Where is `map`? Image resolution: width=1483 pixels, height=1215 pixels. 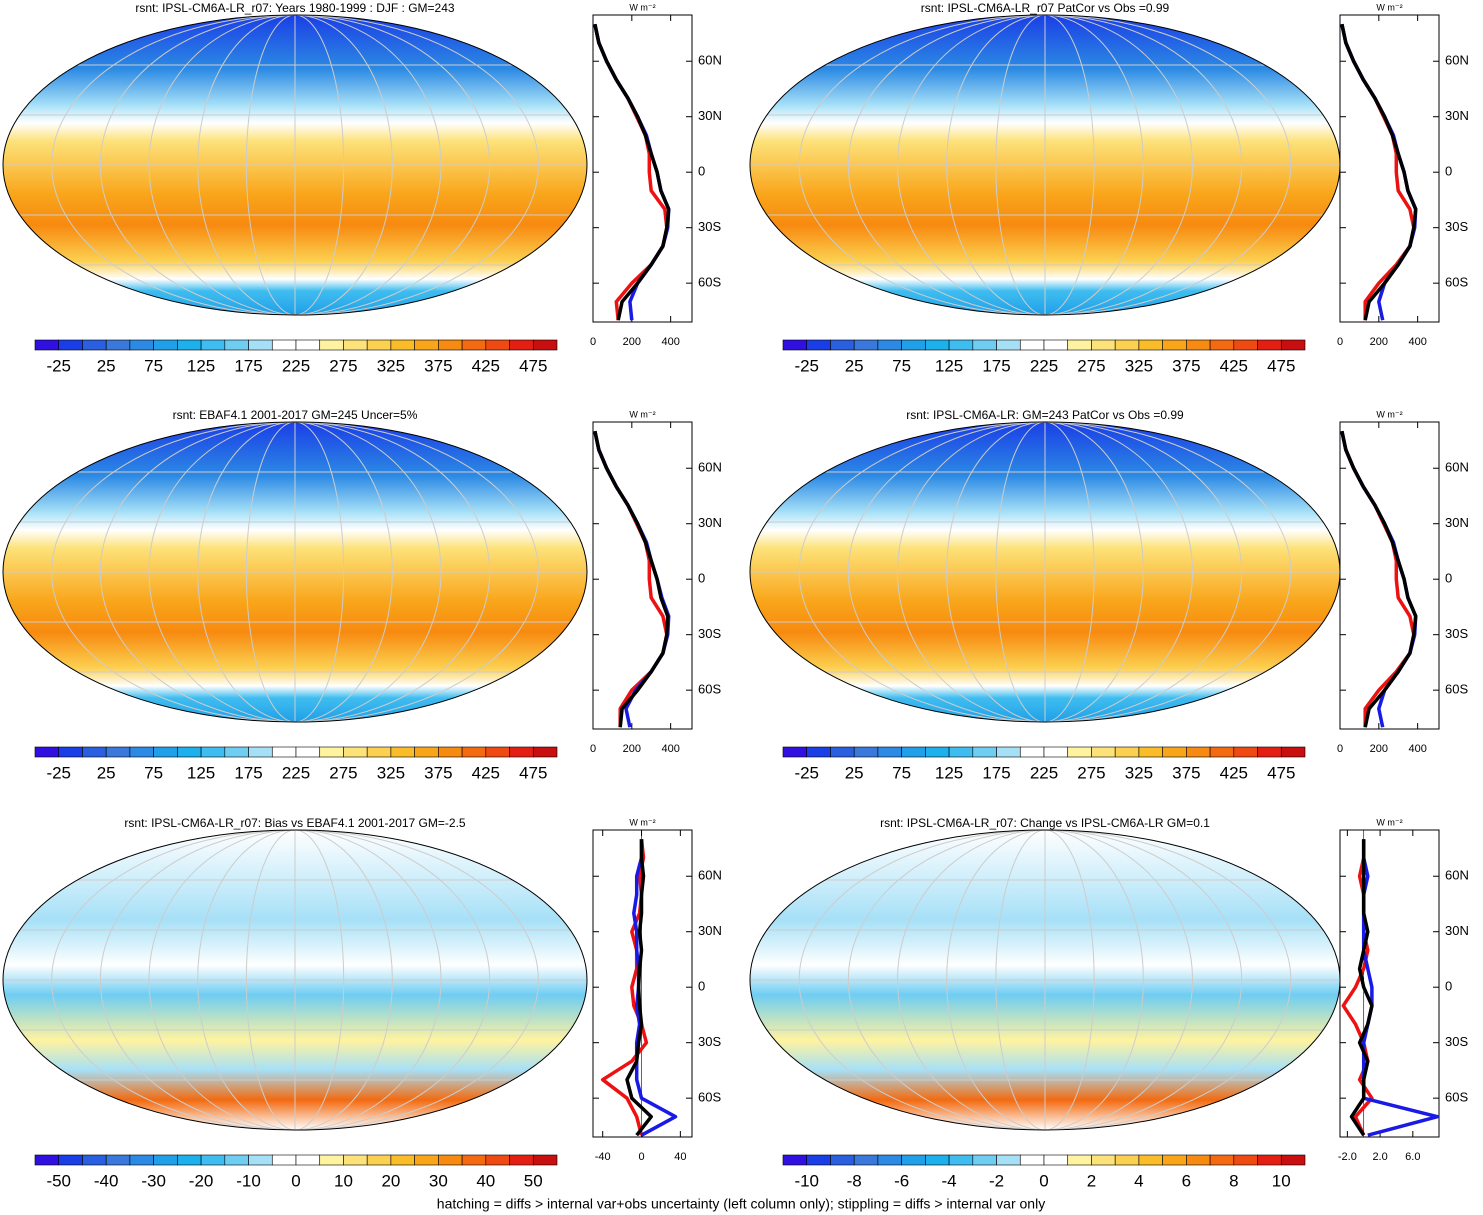
map is located at coordinates (1045, 165).